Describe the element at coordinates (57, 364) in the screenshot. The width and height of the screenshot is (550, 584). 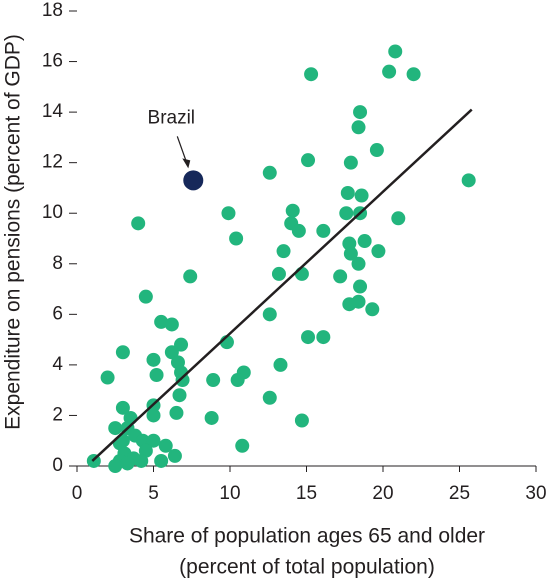
I see `y-tick-label: 4` at that location.